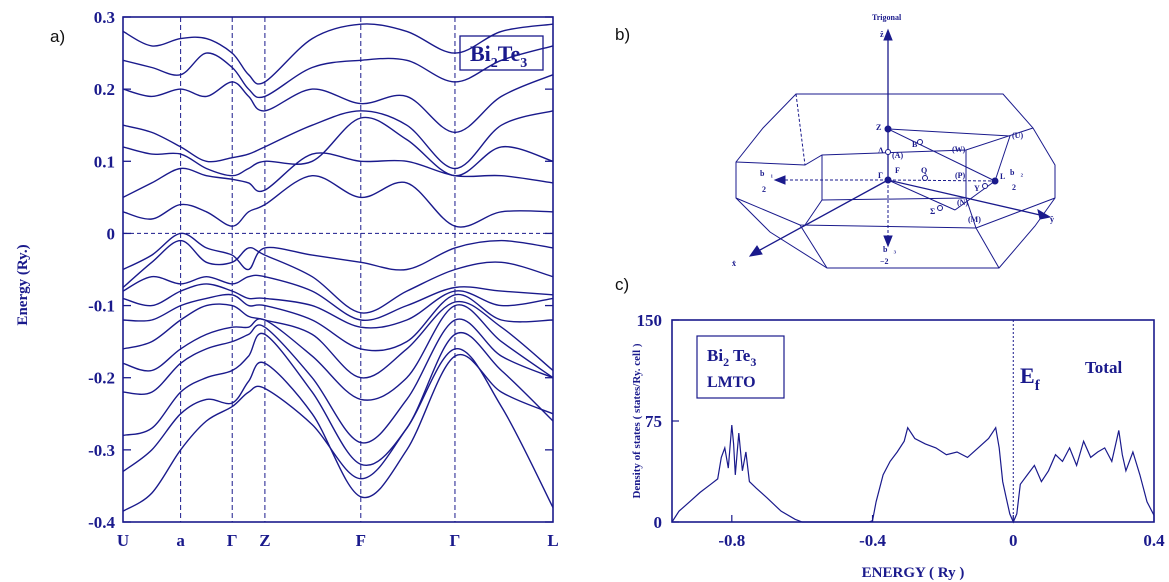 The width and height of the screenshot is (1169, 582). What do you see at coordinates (888, 129) in the screenshot?
I see `bz-point-z` at bounding box center [888, 129].